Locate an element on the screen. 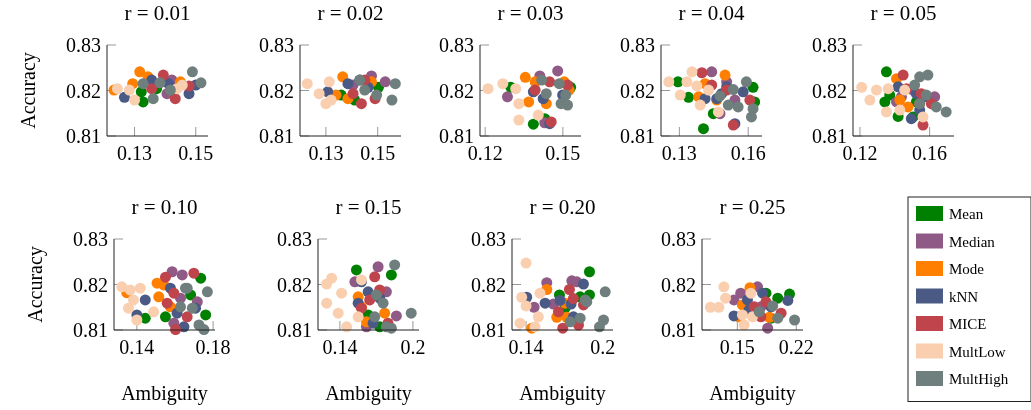 The image size is (1031, 410). x-tick-label: 0.13 is located at coordinates (135, 153).